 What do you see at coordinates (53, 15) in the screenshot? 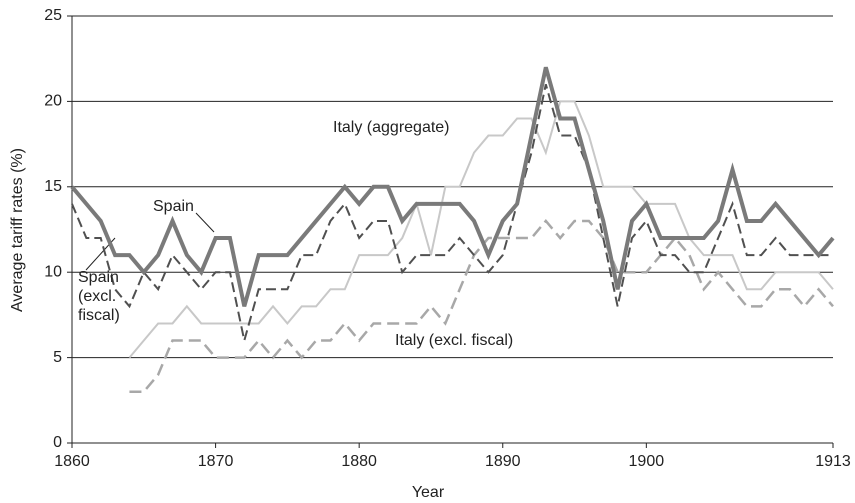
I see `y-tick-label: 25` at bounding box center [53, 15].